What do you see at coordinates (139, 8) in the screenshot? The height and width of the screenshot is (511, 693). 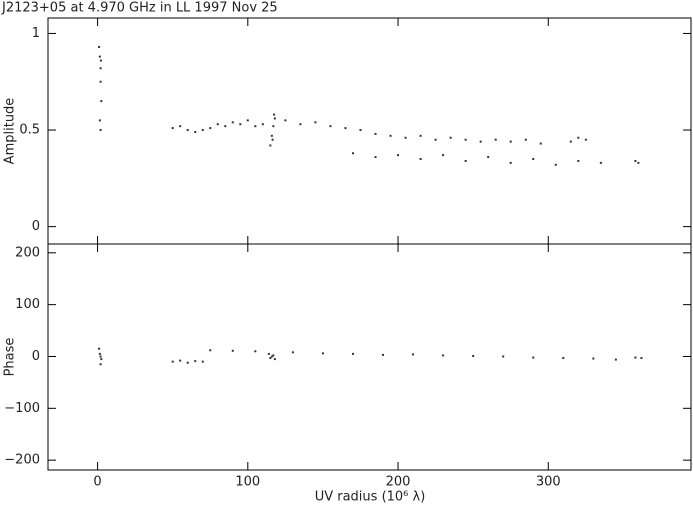 I see `chart-title: J2123+05 at 4.970 GHz in LL 1997 Nov 25` at bounding box center [139, 8].